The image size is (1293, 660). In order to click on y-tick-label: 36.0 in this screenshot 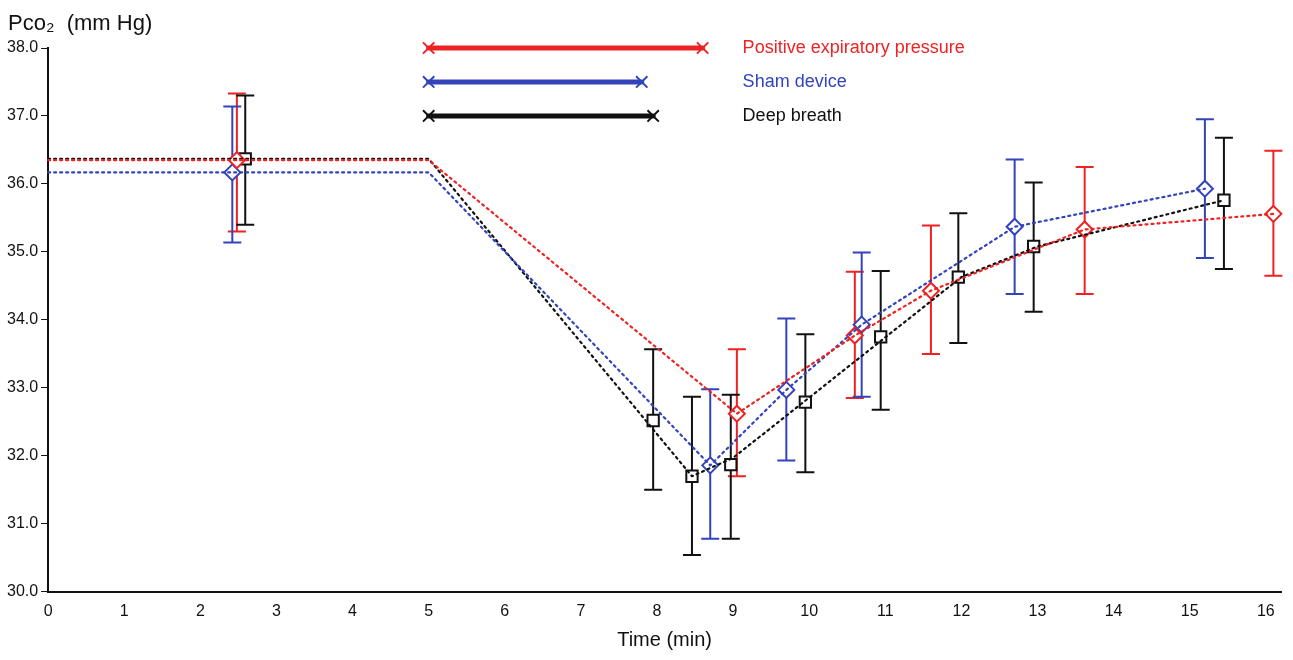, I will do `click(23, 183)`.